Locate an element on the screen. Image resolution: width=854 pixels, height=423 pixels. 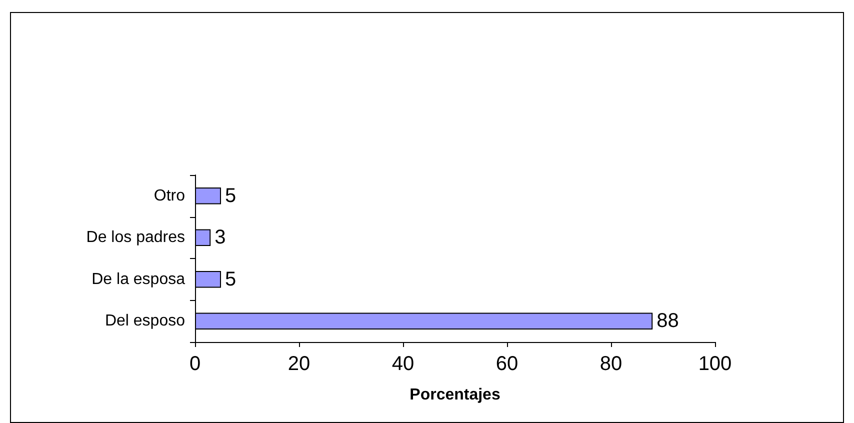
x-tick-label: 100 is located at coordinates (715, 364).